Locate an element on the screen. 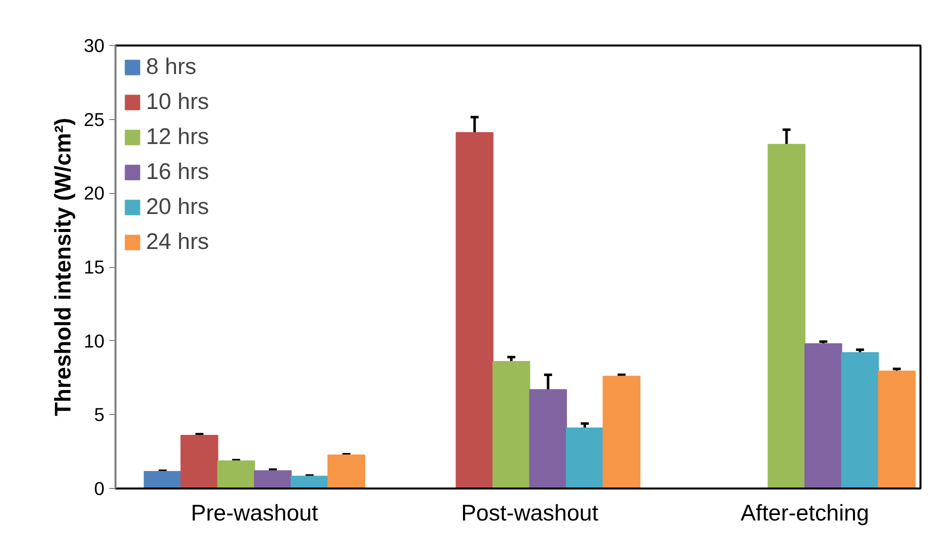 The image size is (945, 533). y-tick-label: 20 is located at coordinates (94, 193).